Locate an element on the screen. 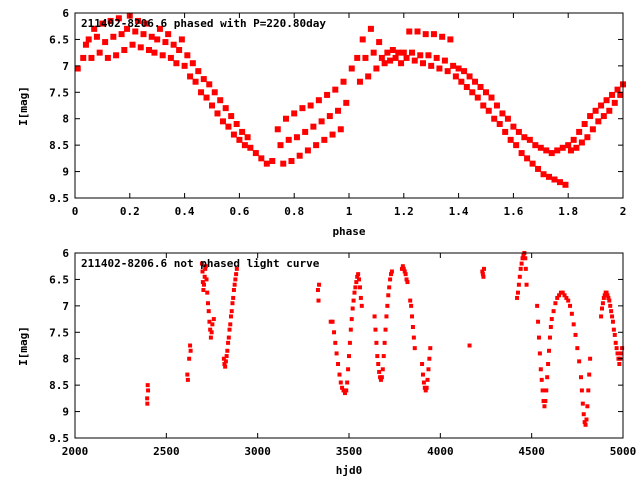 This screenshot has width=640, height=480. phased-x-axis-label: phase is located at coordinates (348, 231).